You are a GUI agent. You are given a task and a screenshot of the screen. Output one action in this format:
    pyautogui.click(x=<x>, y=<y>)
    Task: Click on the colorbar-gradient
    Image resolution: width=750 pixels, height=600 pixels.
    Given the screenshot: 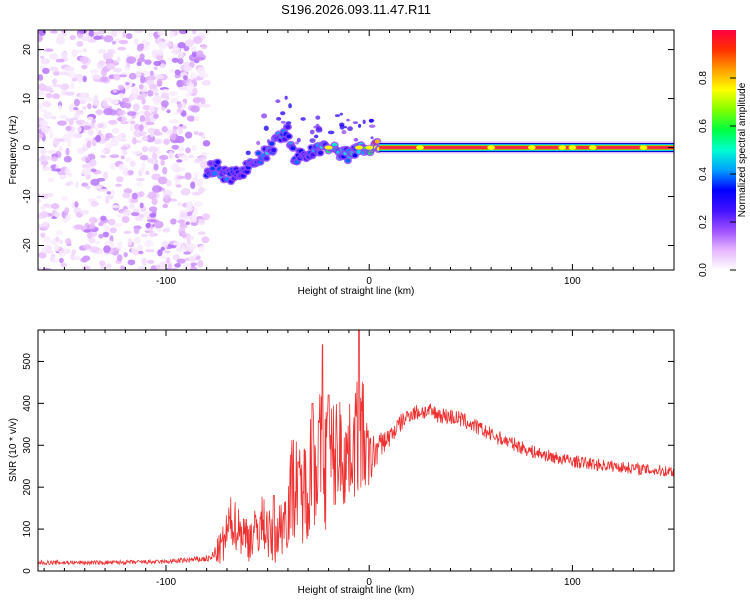 What is the action you would take?
    pyautogui.click(x=724, y=150)
    